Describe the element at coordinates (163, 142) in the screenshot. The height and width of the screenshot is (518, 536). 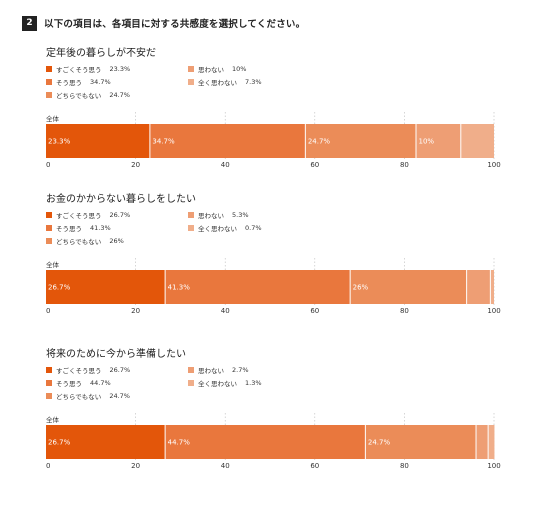
I see `bar-value-label: 34.7%` at that location.